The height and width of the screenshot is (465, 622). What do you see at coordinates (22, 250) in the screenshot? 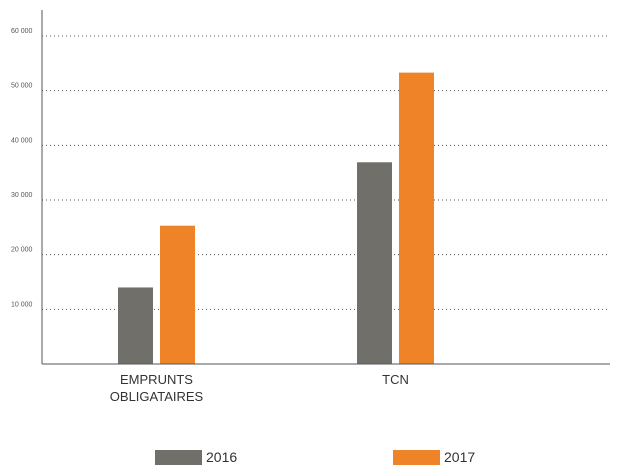
I see `y-tick-label: 20 000` at bounding box center [22, 250].